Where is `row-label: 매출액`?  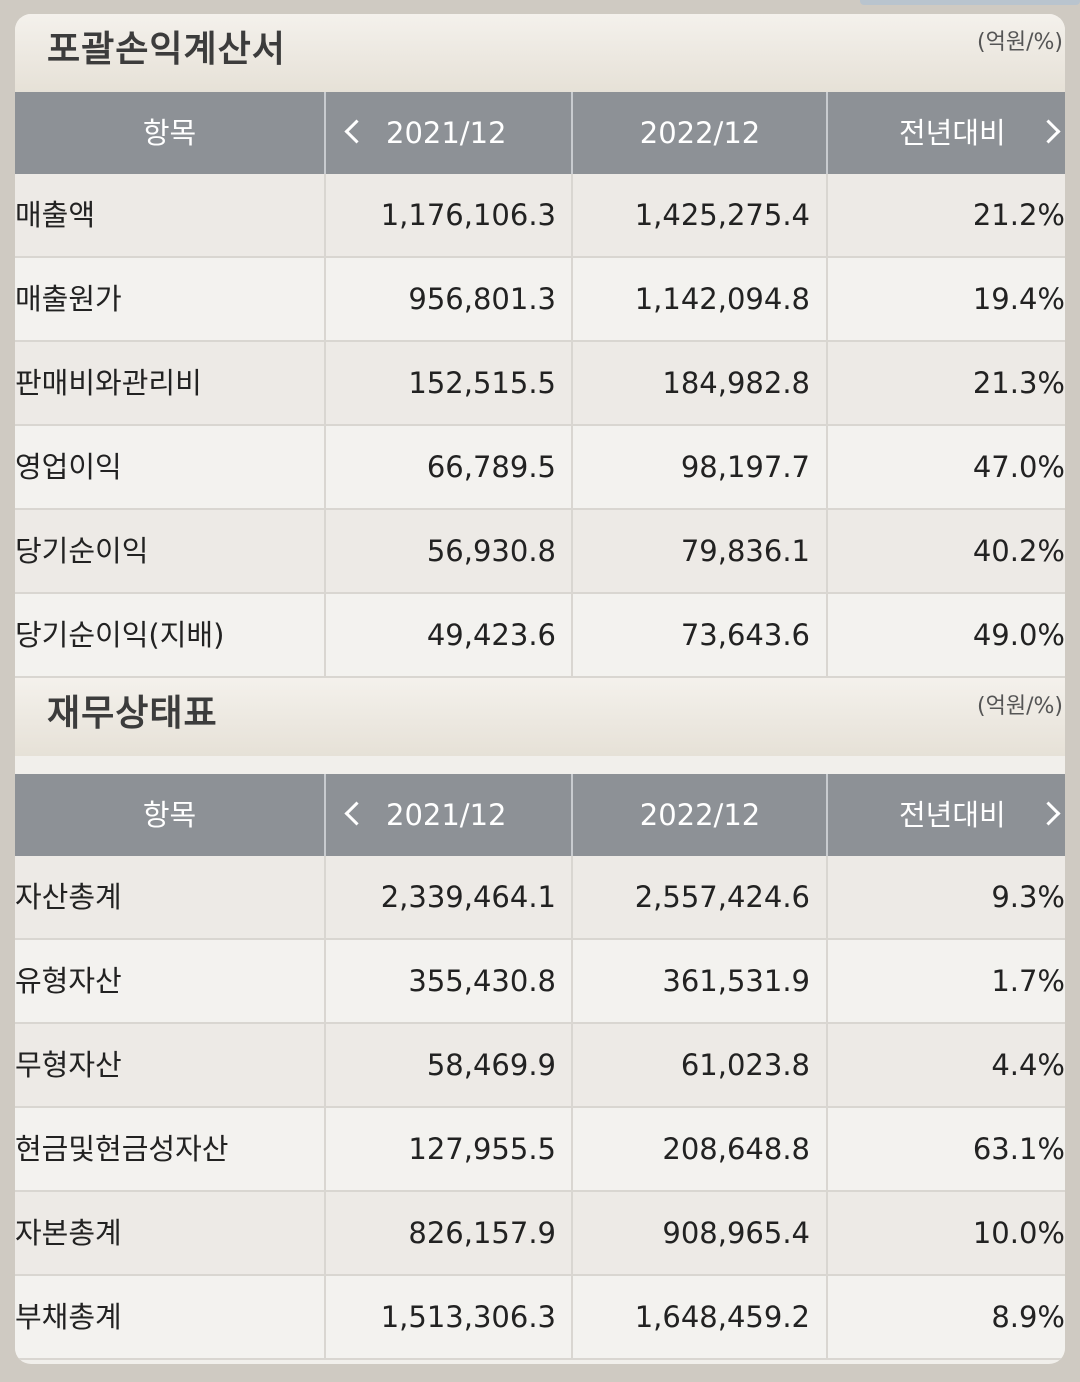 row-label: 매출액 is located at coordinates (55, 215).